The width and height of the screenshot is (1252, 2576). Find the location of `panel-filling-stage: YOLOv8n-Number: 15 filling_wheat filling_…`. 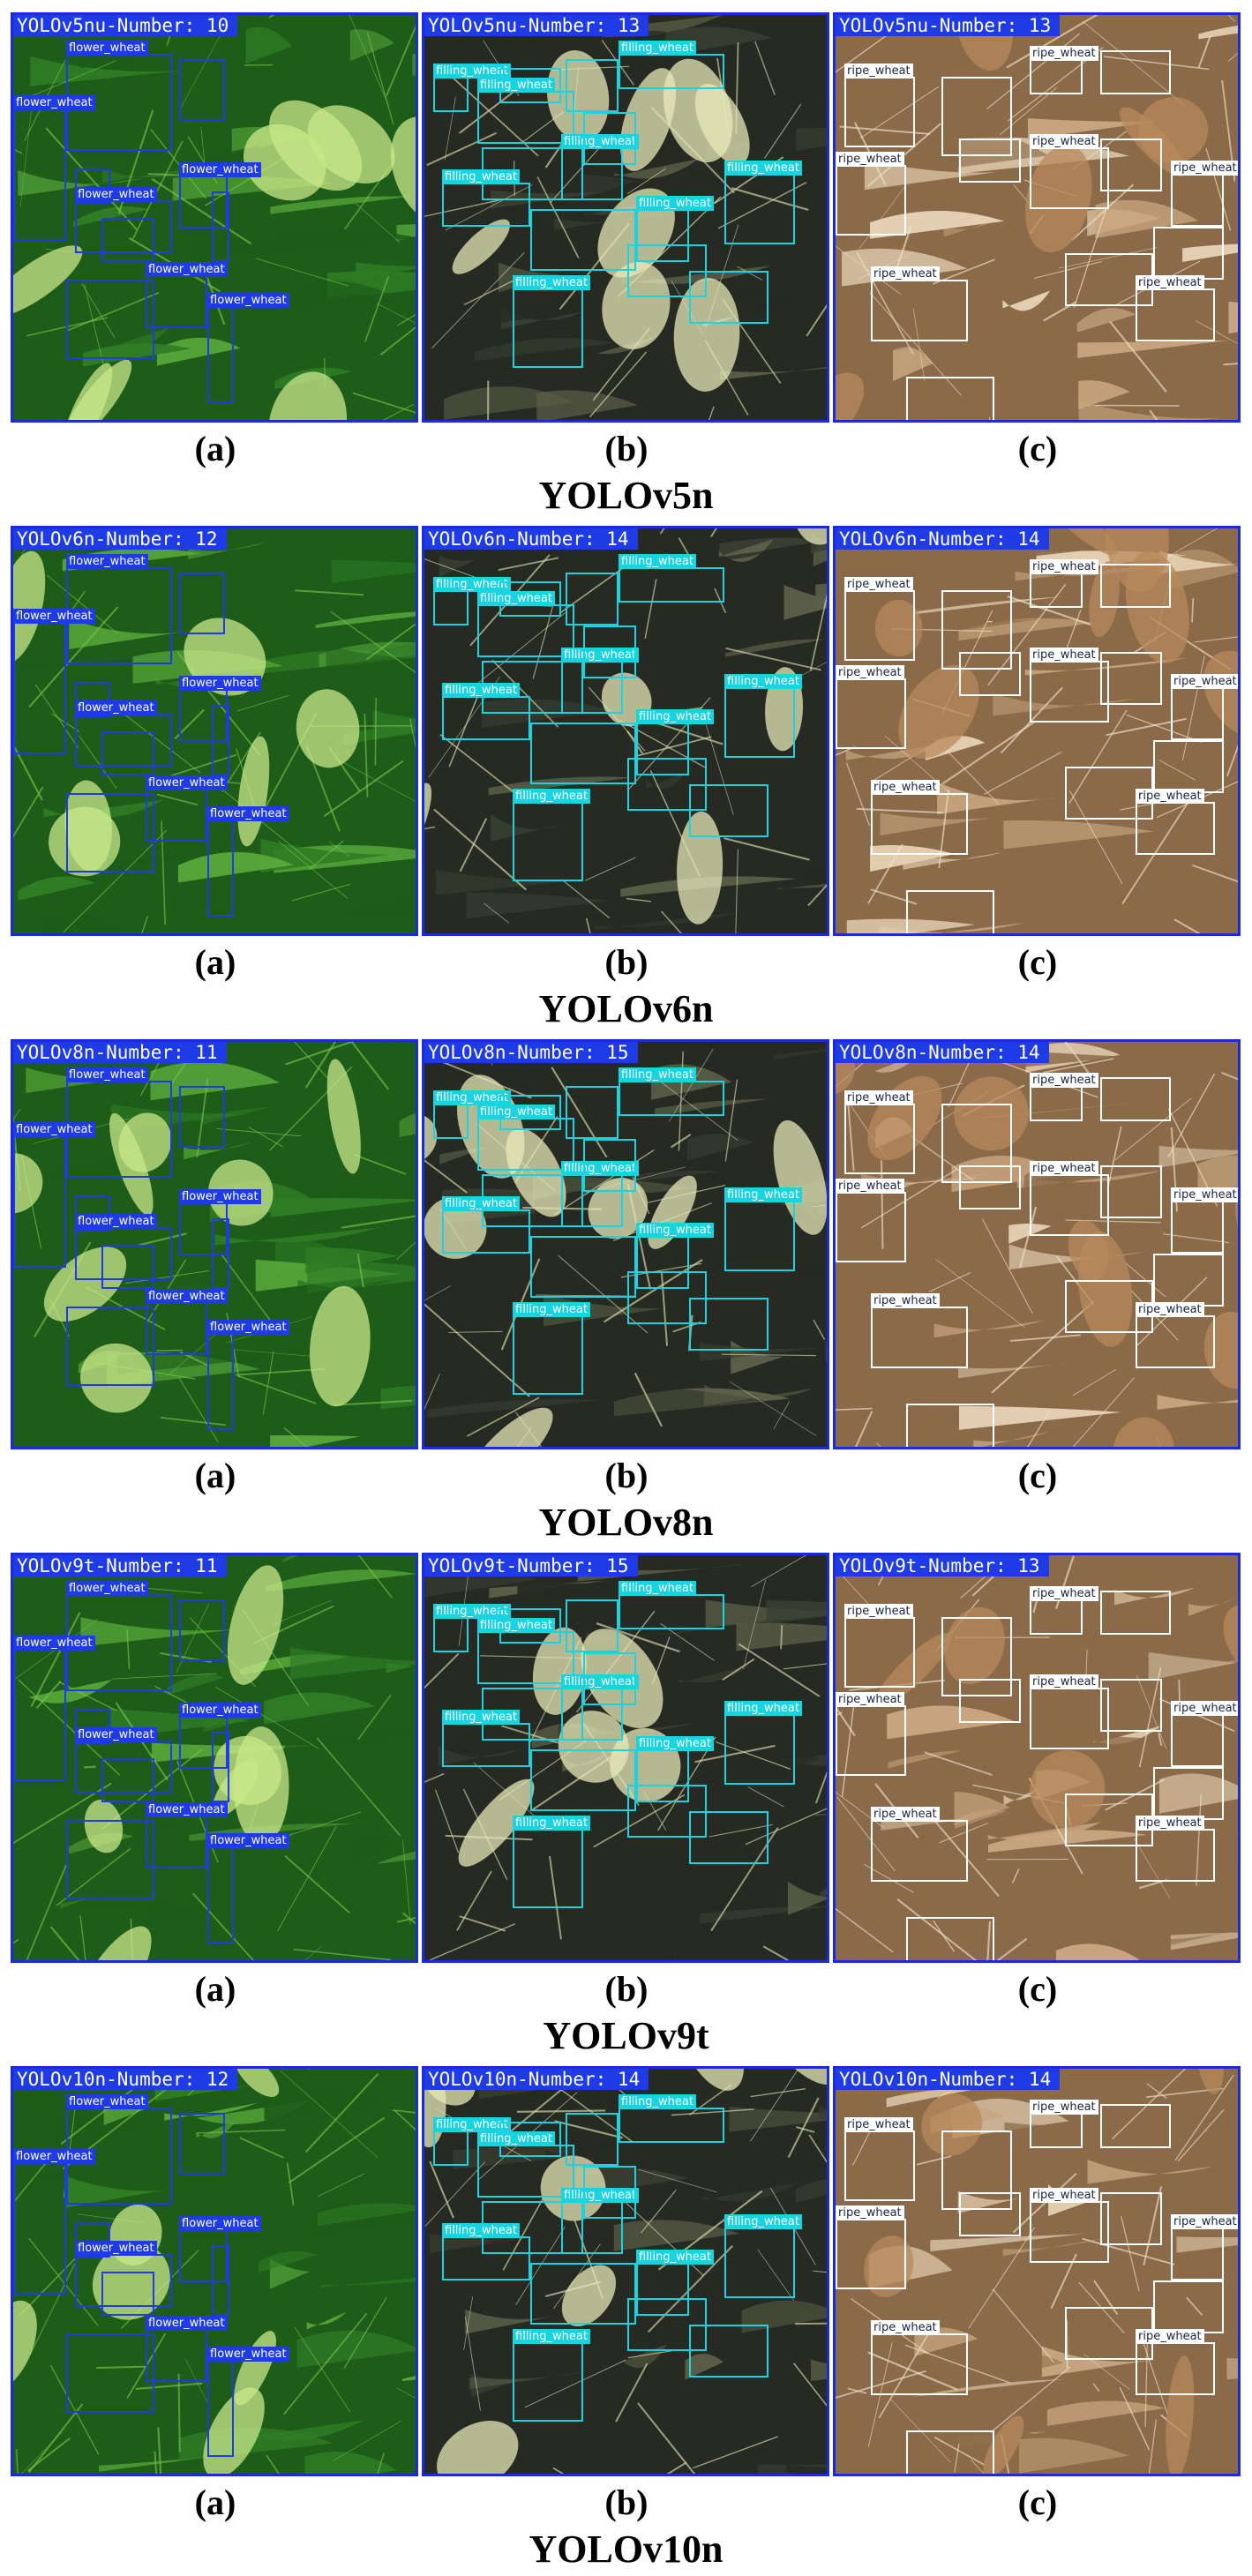

panel-filling-stage: YOLOv8n-Number: 15 filling_wheat filling_… is located at coordinates (625, 1244).